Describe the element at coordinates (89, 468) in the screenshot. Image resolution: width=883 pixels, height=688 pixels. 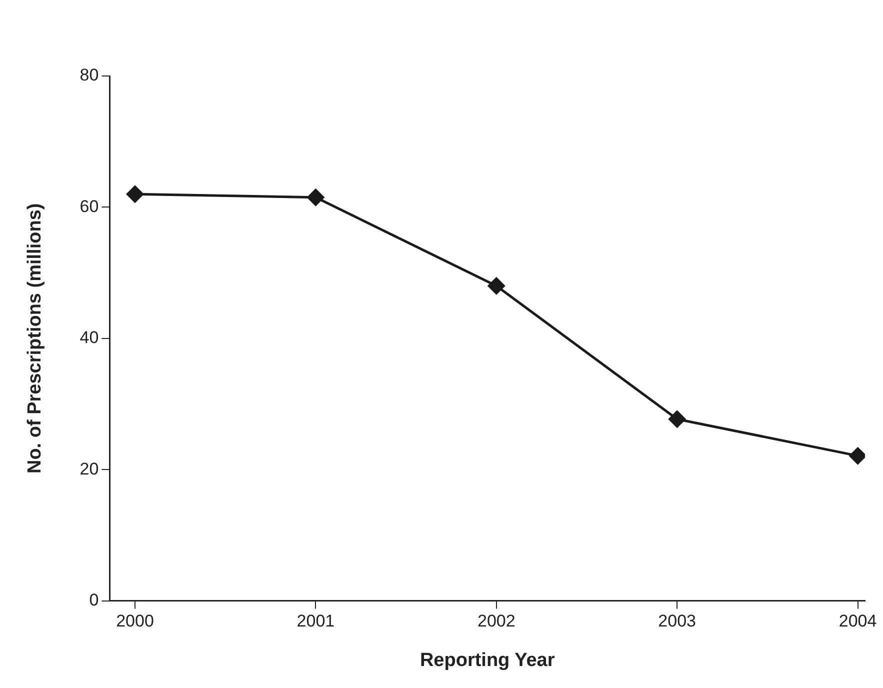
I see `y-tick-label: 20` at that location.